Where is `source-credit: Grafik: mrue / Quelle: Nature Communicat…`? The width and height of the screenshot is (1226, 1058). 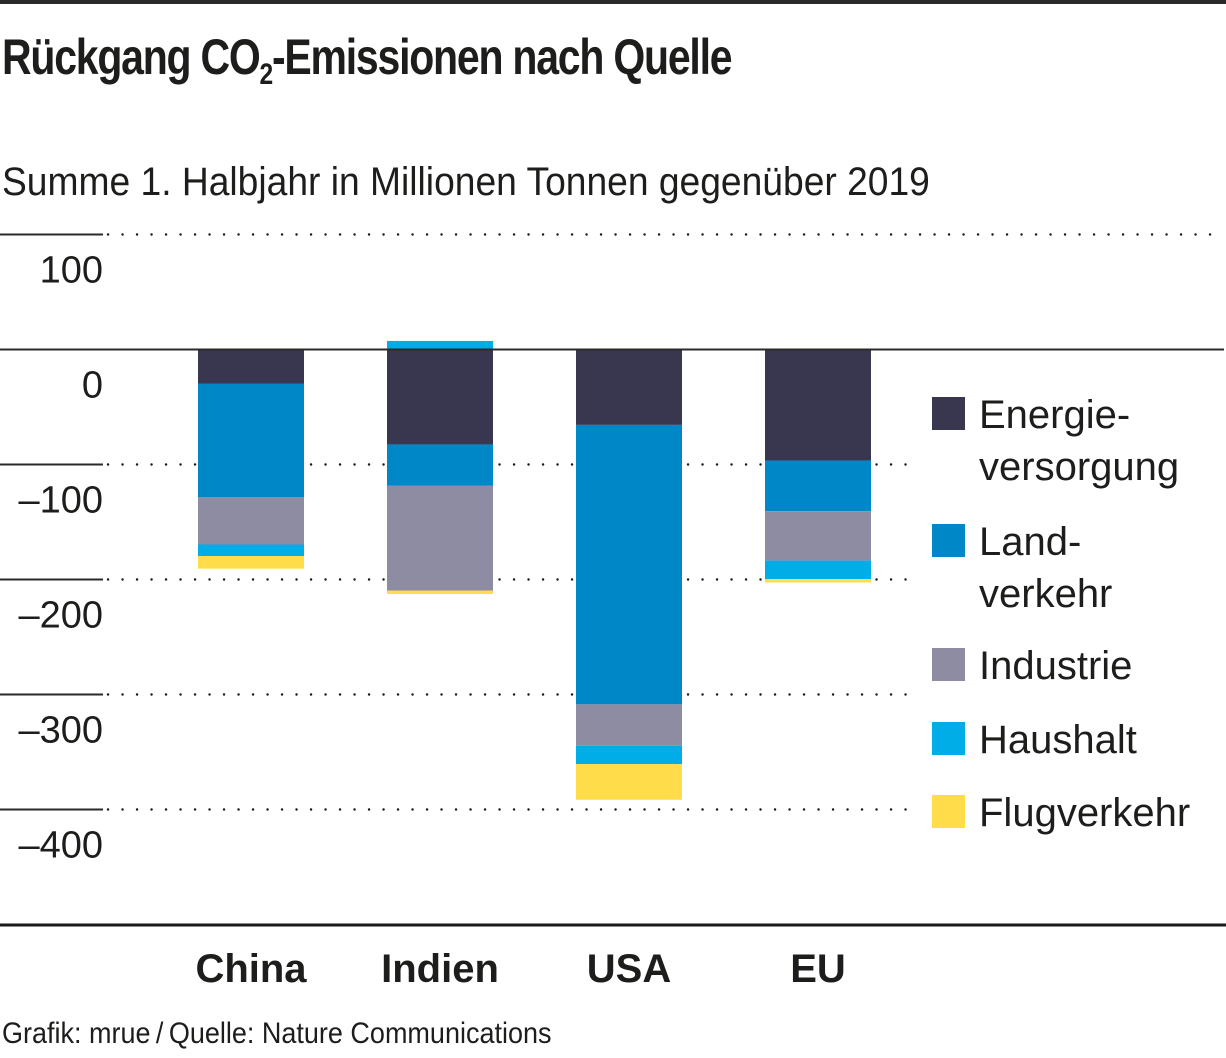 source-credit: Grafik: mrue / Quelle: Nature Communicat… is located at coordinates (277, 1033).